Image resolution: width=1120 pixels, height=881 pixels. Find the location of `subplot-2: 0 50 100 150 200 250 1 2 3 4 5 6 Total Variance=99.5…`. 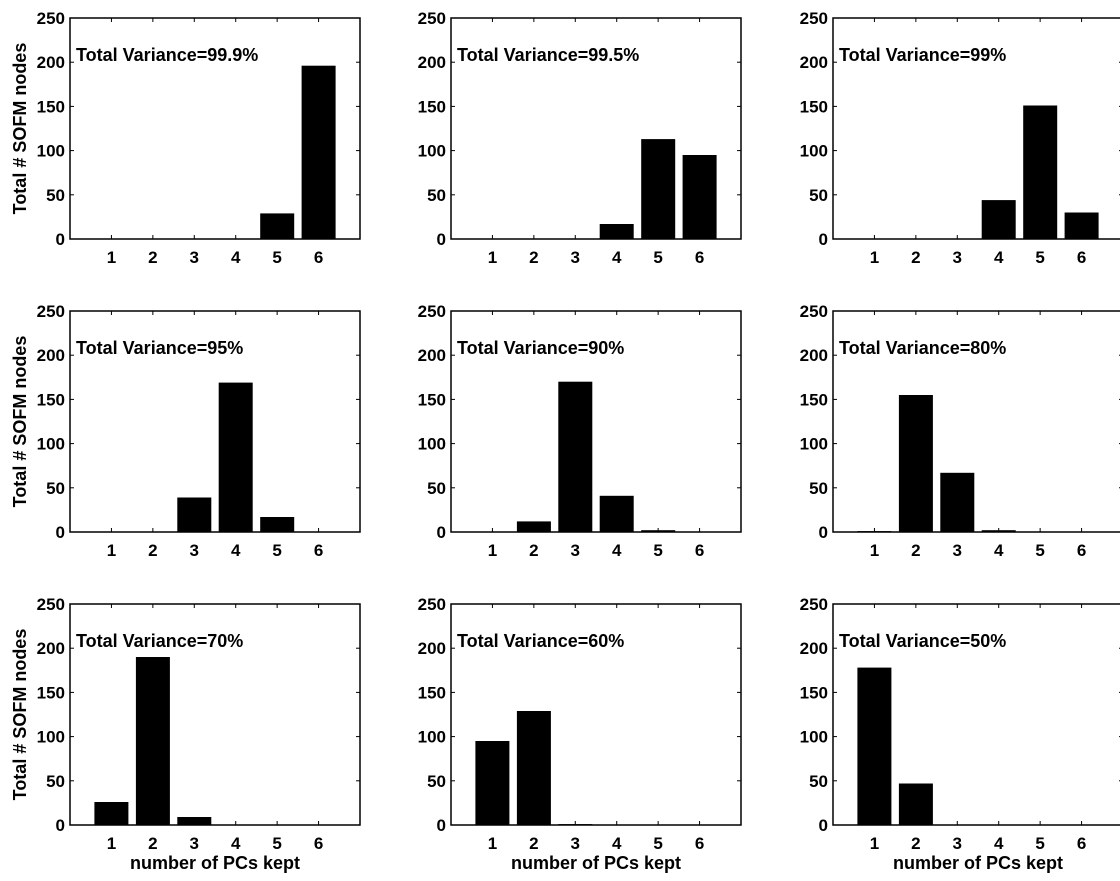

subplot-2: 0 50 100 150 200 250 1 2 3 4 5 6 Total Variance=99.5… is located at coordinates (580, 138).